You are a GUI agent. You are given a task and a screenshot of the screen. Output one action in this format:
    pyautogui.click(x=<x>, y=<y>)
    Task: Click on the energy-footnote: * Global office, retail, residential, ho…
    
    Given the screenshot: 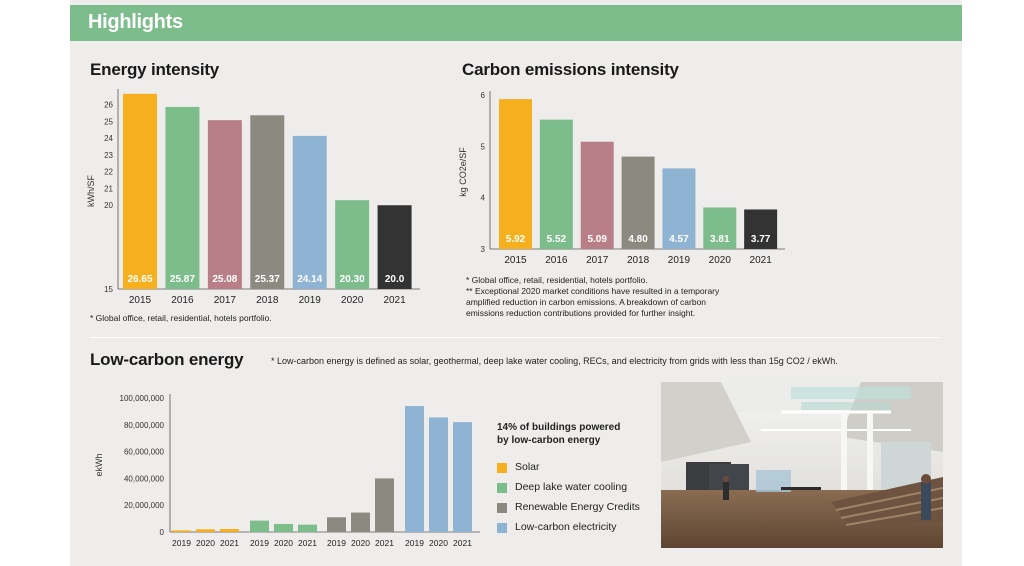 What is the action you would take?
    pyautogui.click(x=181, y=318)
    